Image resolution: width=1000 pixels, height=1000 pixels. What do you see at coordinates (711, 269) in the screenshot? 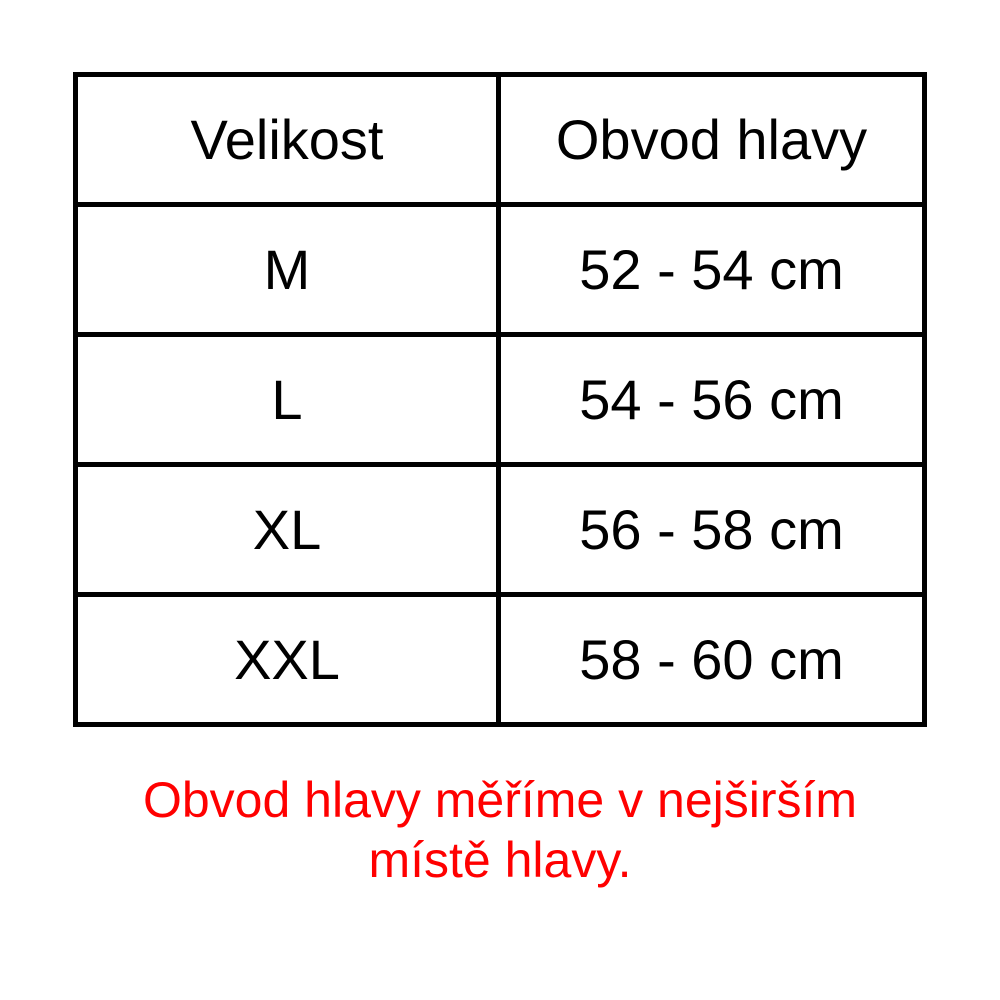
I see `circumference-cell: 52 - 54 cm` at bounding box center [711, 269].